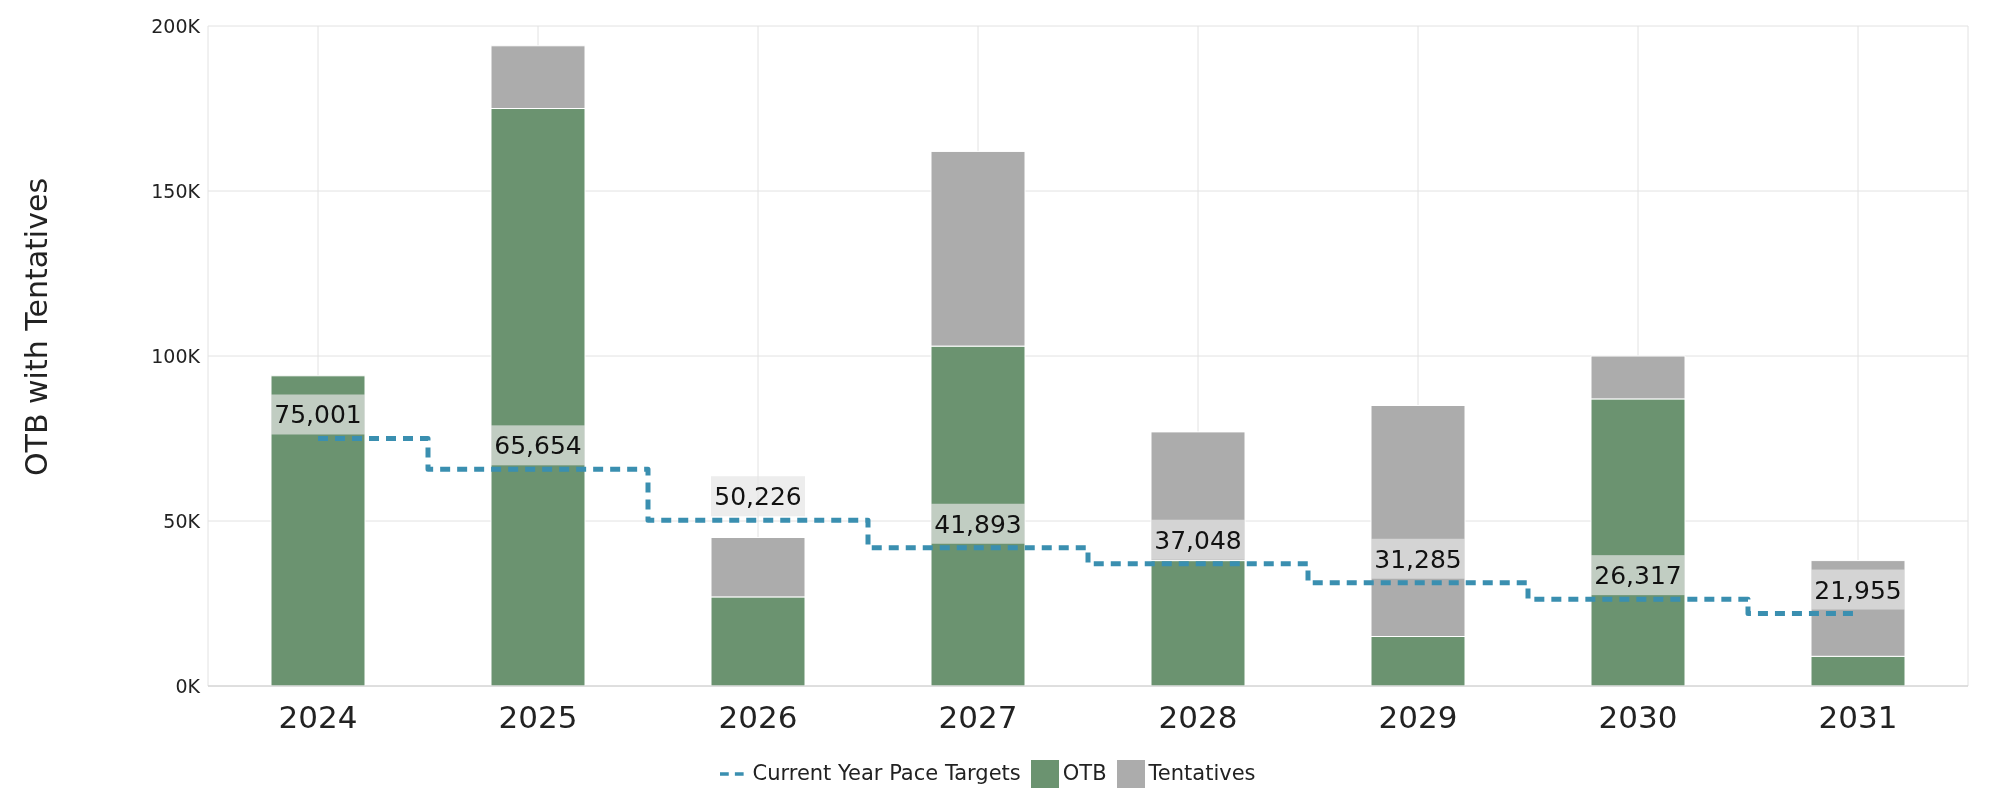 This screenshot has height=807, width=1990. What do you see at coordinates (1418, 559) in the screenshot?
I see `data-label: 31,285` at bounding box center [1418, 559].